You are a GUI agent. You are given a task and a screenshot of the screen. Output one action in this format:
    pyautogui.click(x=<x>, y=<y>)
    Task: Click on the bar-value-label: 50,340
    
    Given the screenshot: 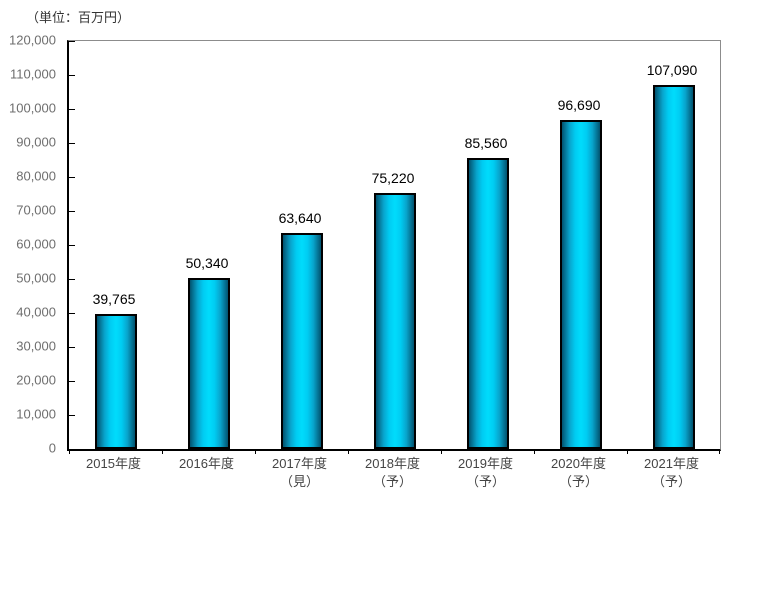 What is the action you would take?
    pyautogui.click(x=207, y=263)
    